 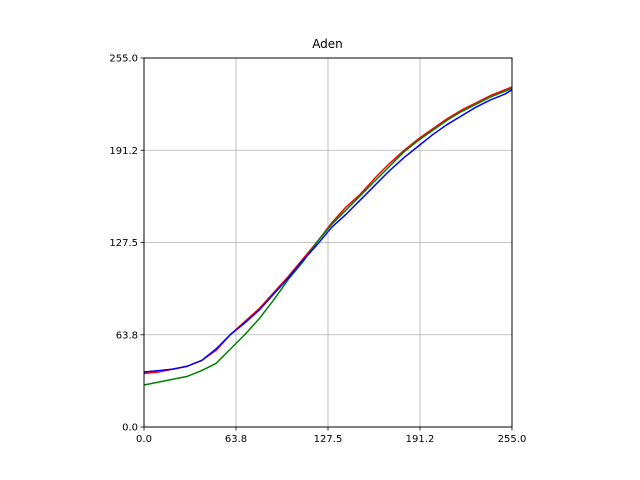 I want to click on chart-title: Aden, so click(x=327, y=44).